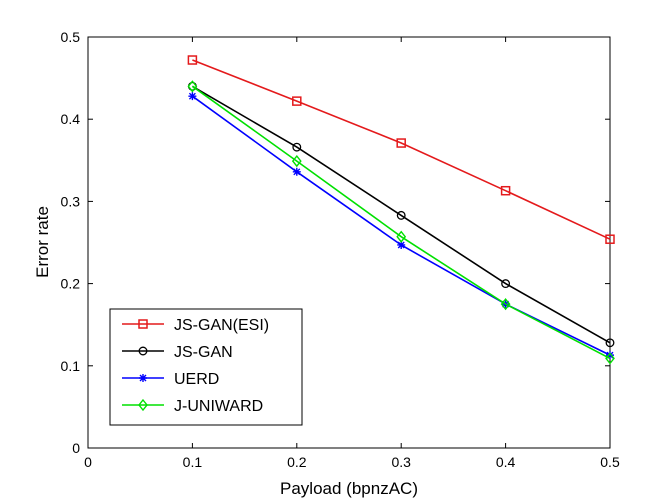  I want to click on y-tick-label: 0.1, so click(71, 366).